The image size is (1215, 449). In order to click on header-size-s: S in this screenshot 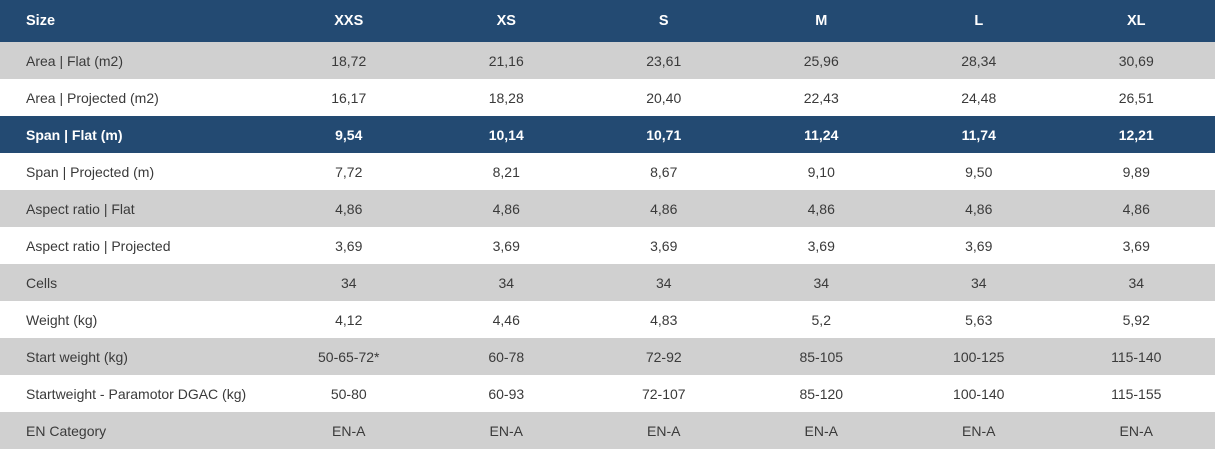, I will do `click(664, 21)`.